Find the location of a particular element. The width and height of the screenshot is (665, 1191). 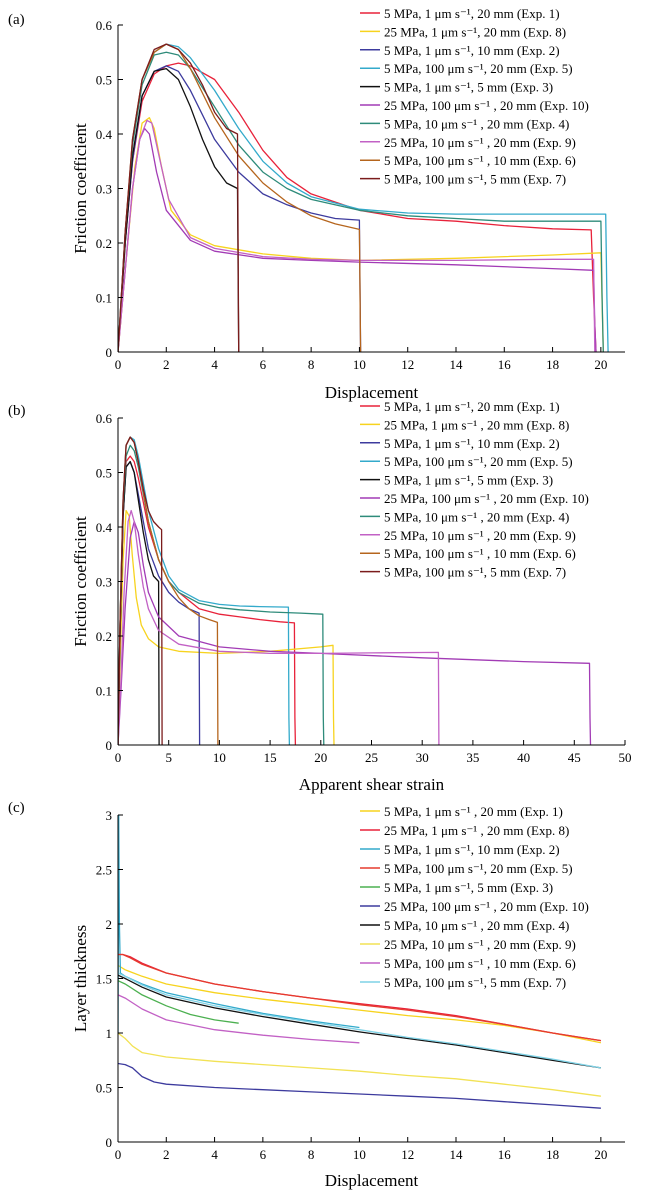

x-tick-label: 16 is located at coordinates (505, 1154).